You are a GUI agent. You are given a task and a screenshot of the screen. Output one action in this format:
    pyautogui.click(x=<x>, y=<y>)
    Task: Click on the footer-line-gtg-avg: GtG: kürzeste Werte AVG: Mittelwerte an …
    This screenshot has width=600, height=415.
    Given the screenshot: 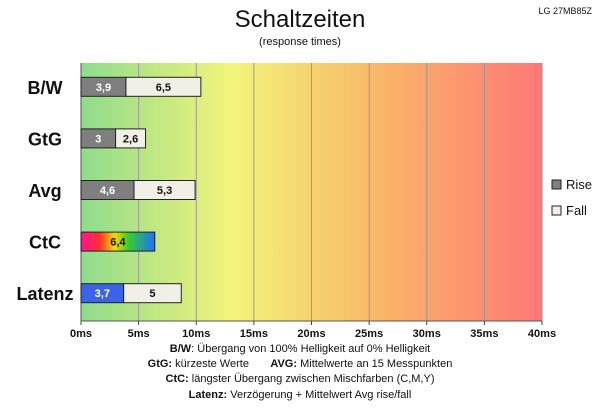 What is the action you would take?
    pyautogui.click(x=300, y=364)
    